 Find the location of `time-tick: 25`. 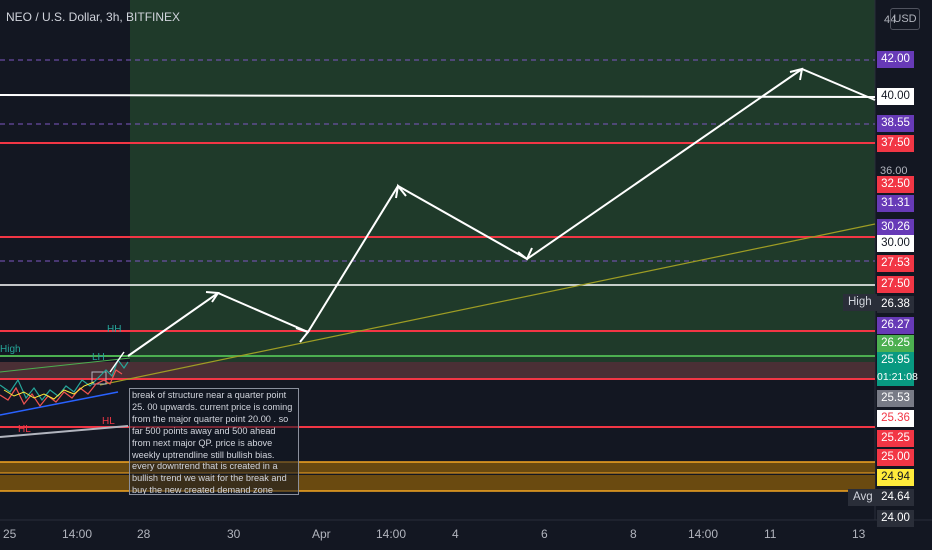

time-tick: 25 is located at coordinates (10, 534).